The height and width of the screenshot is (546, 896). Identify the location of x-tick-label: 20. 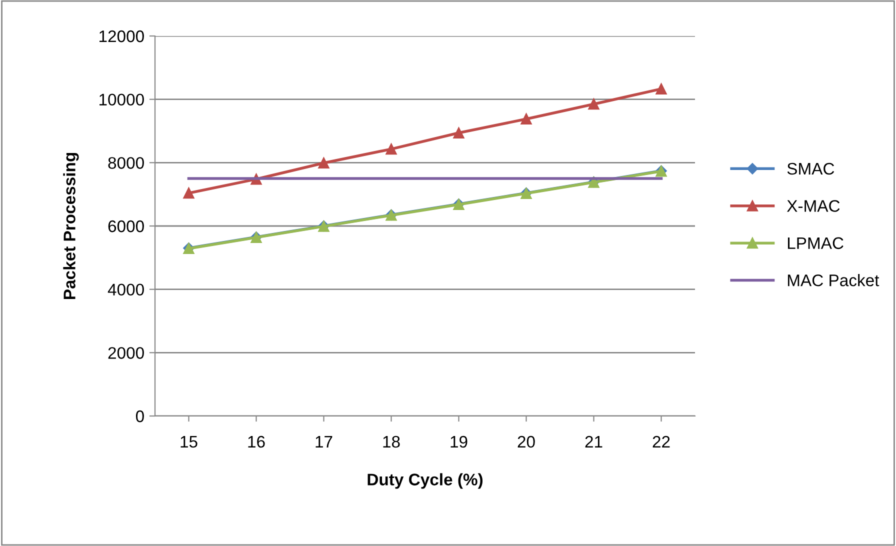
(526, 442).